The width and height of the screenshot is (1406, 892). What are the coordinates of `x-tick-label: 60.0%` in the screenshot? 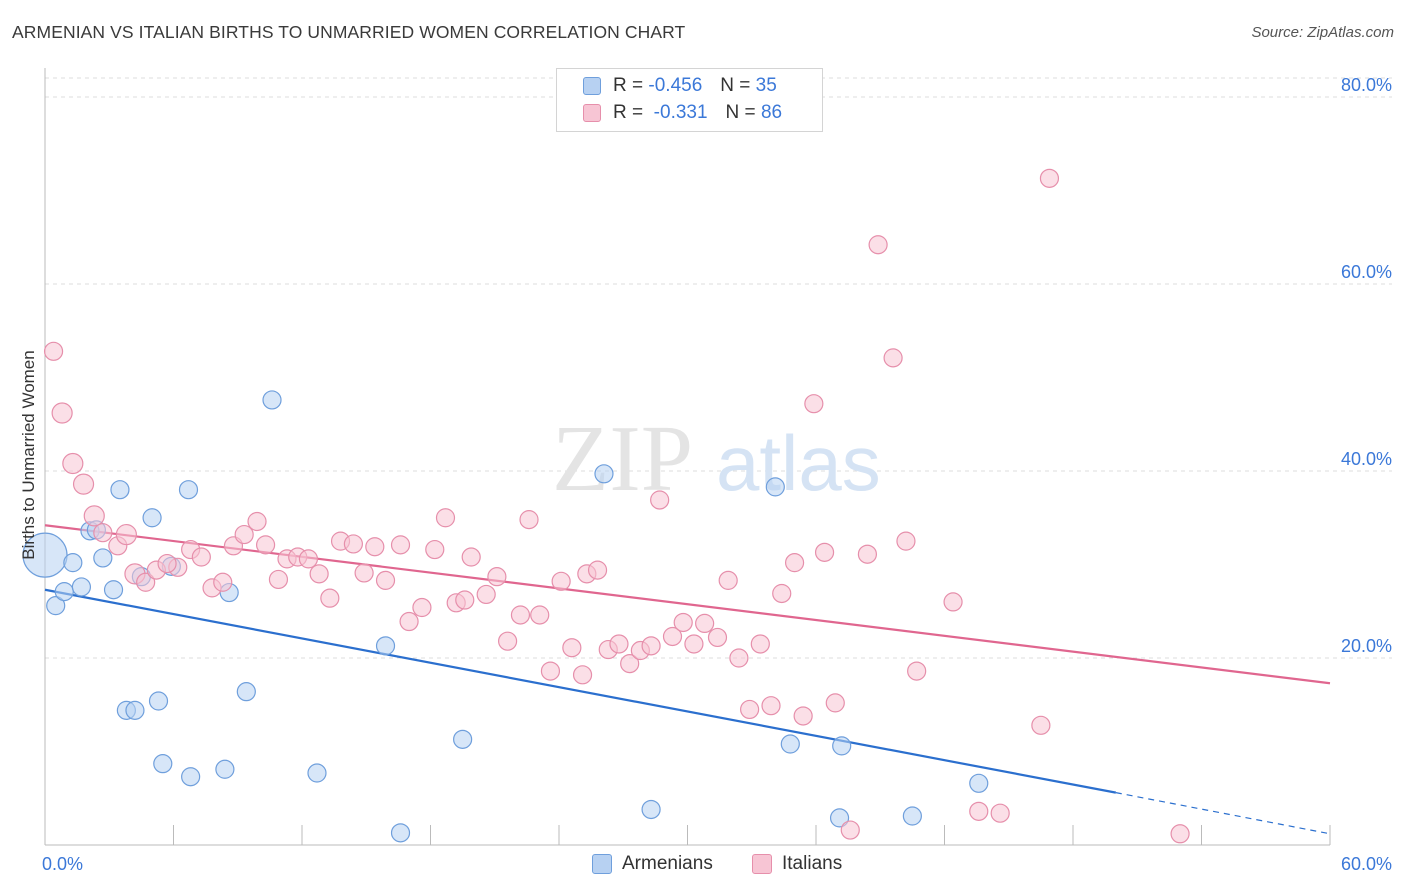 It's located at (1366, 864).